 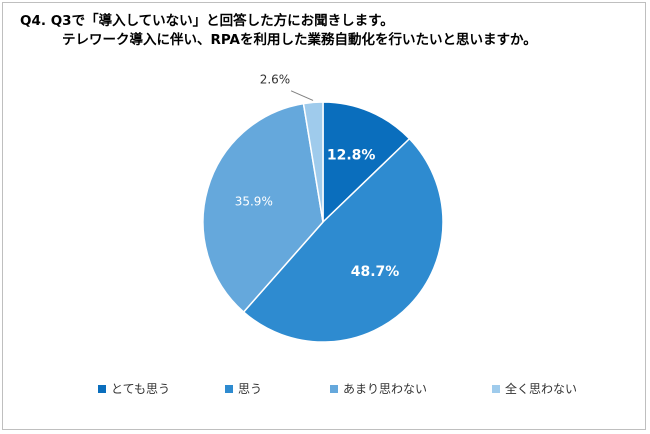 I want to click on legend-item-4: 全く思わない, so click(x=534, y=388).